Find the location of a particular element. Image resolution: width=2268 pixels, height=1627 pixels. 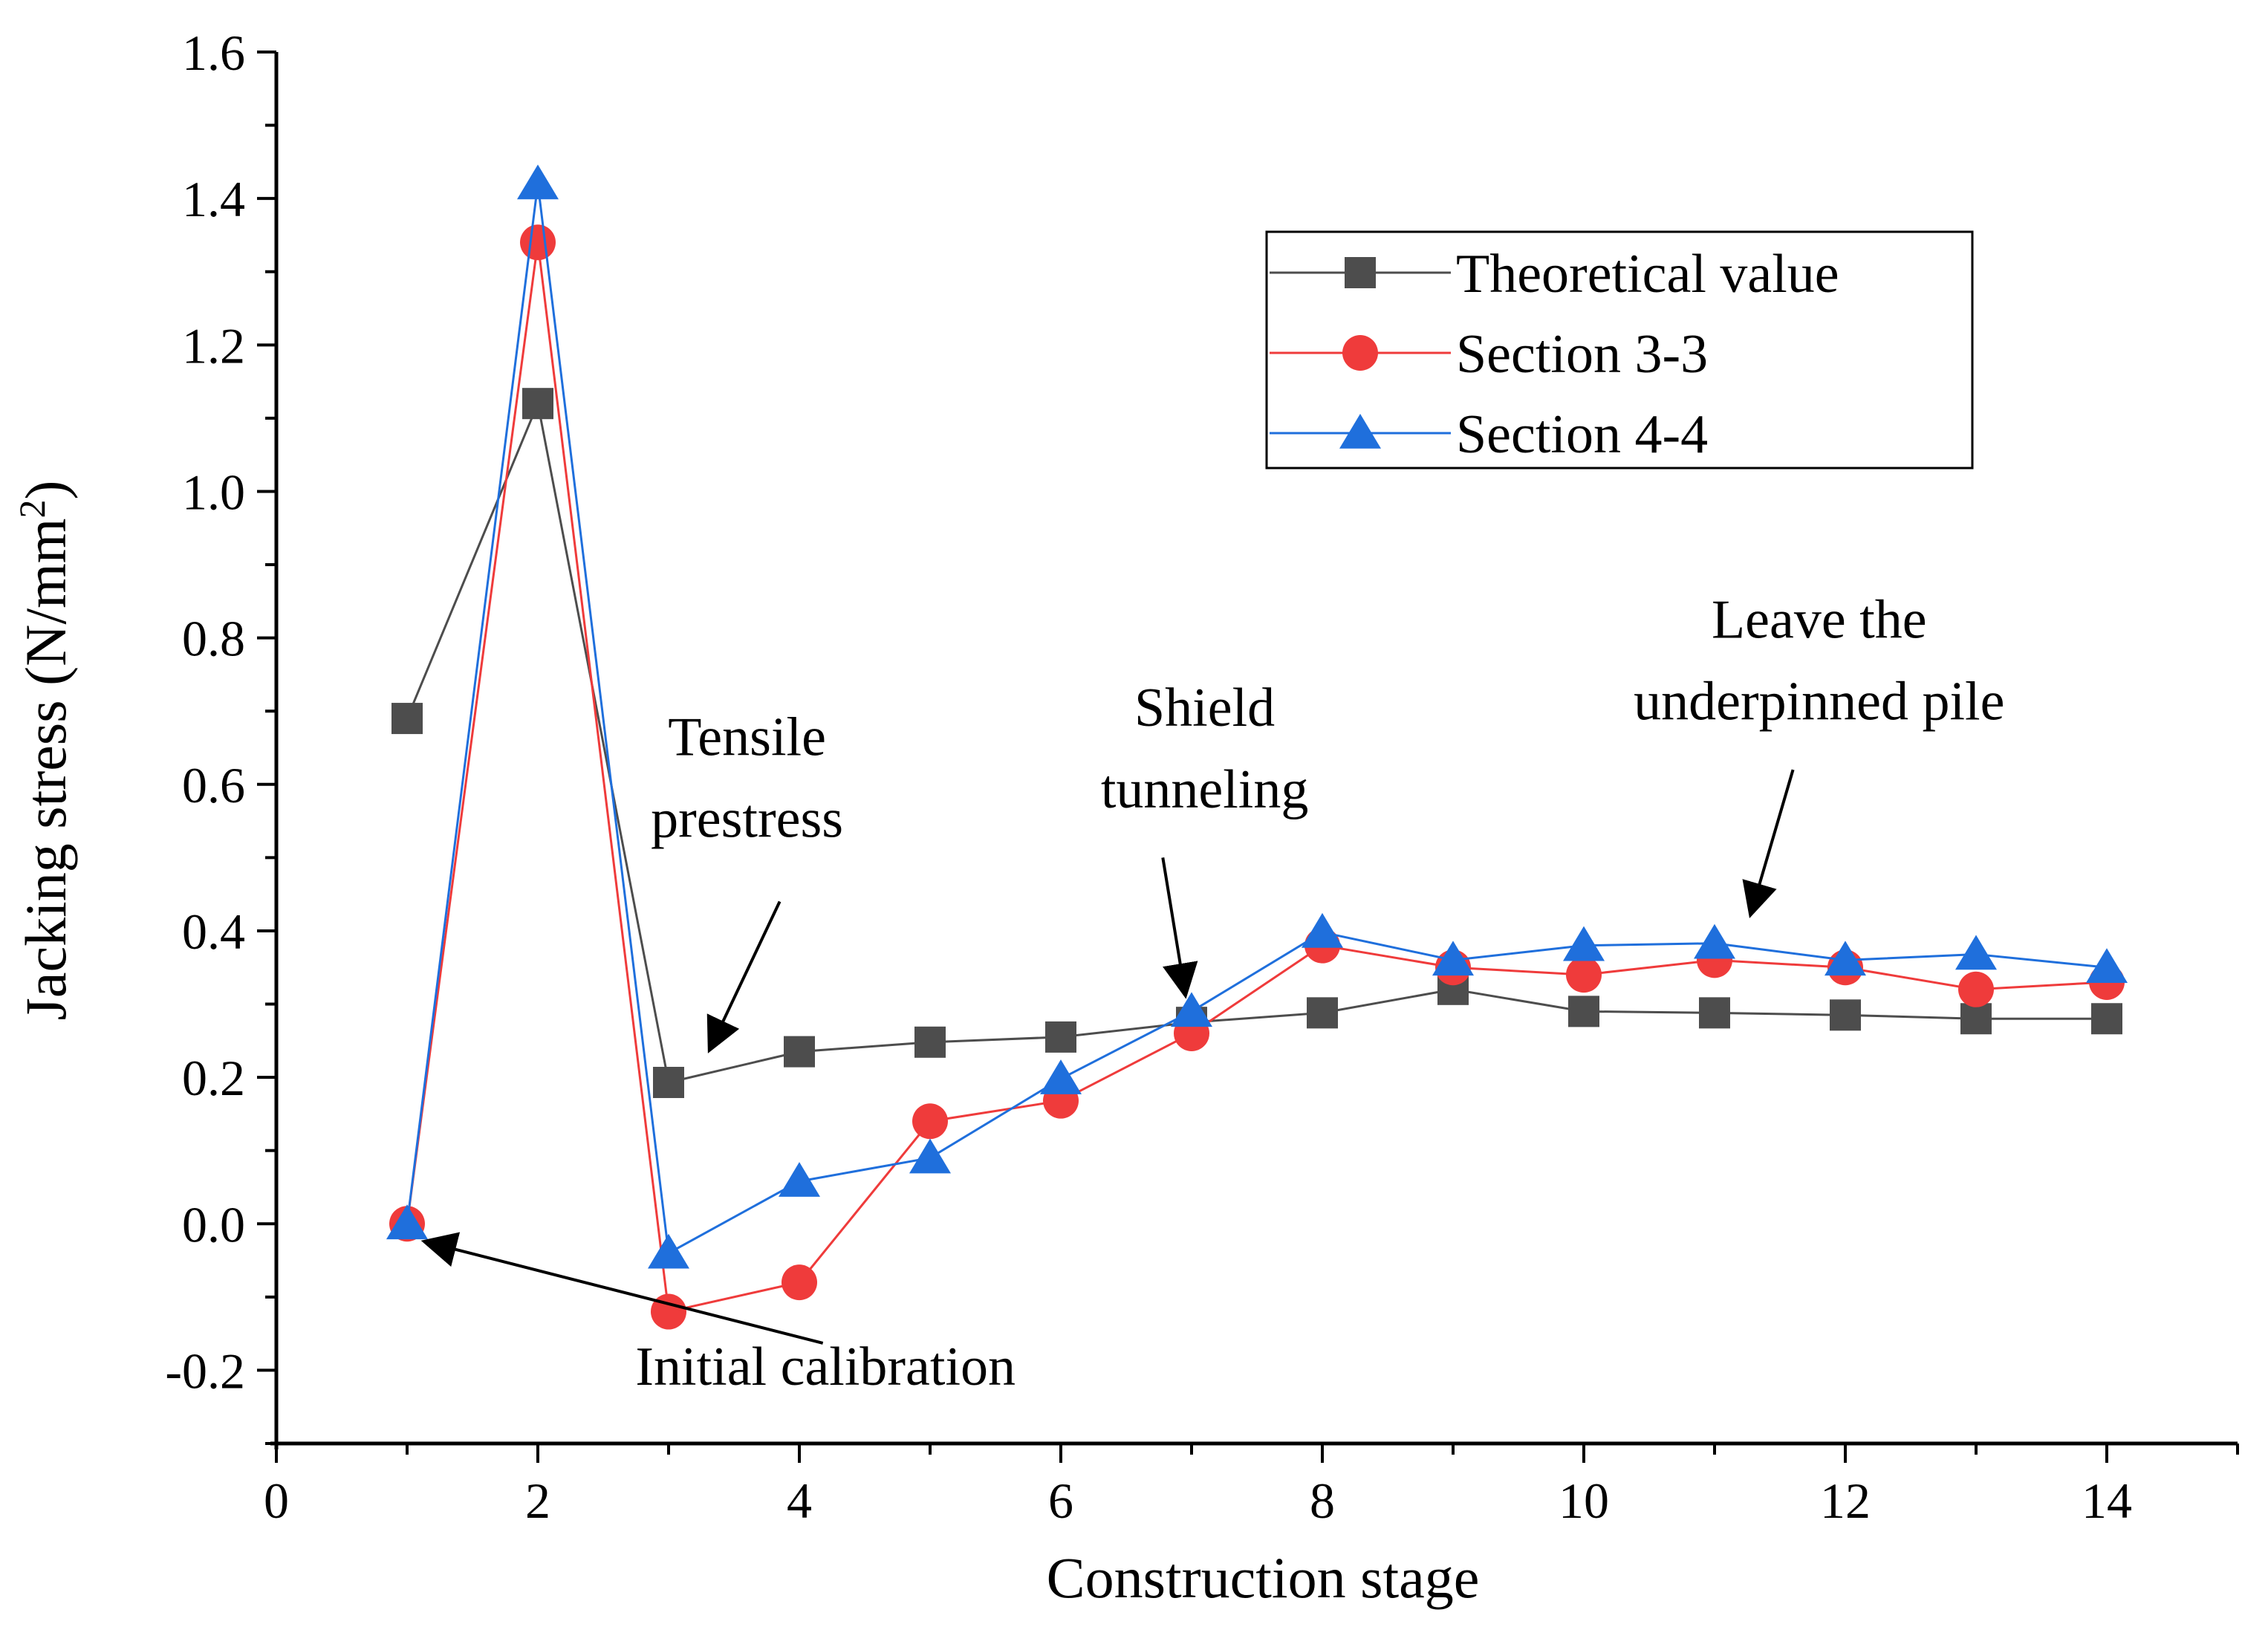

y-tick-label: 0.2 is located at coordinates (213, 1078).